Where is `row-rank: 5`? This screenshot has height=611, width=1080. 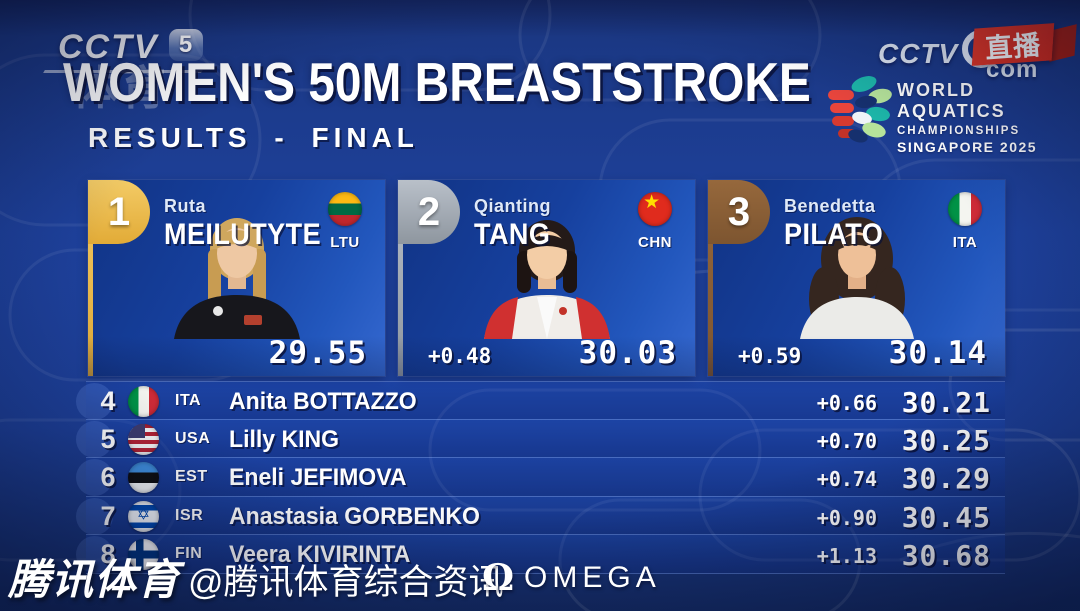 row-rank: 5 is located at coordinates (108, 438).